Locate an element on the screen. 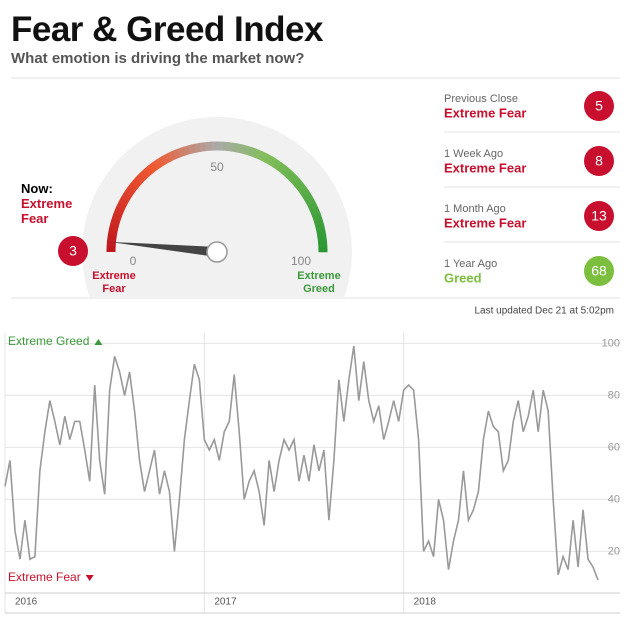 Image resolution: width=628 pixels, height=619 pixels. x-tick-label: 2017 is located at coordinates (225, 602).